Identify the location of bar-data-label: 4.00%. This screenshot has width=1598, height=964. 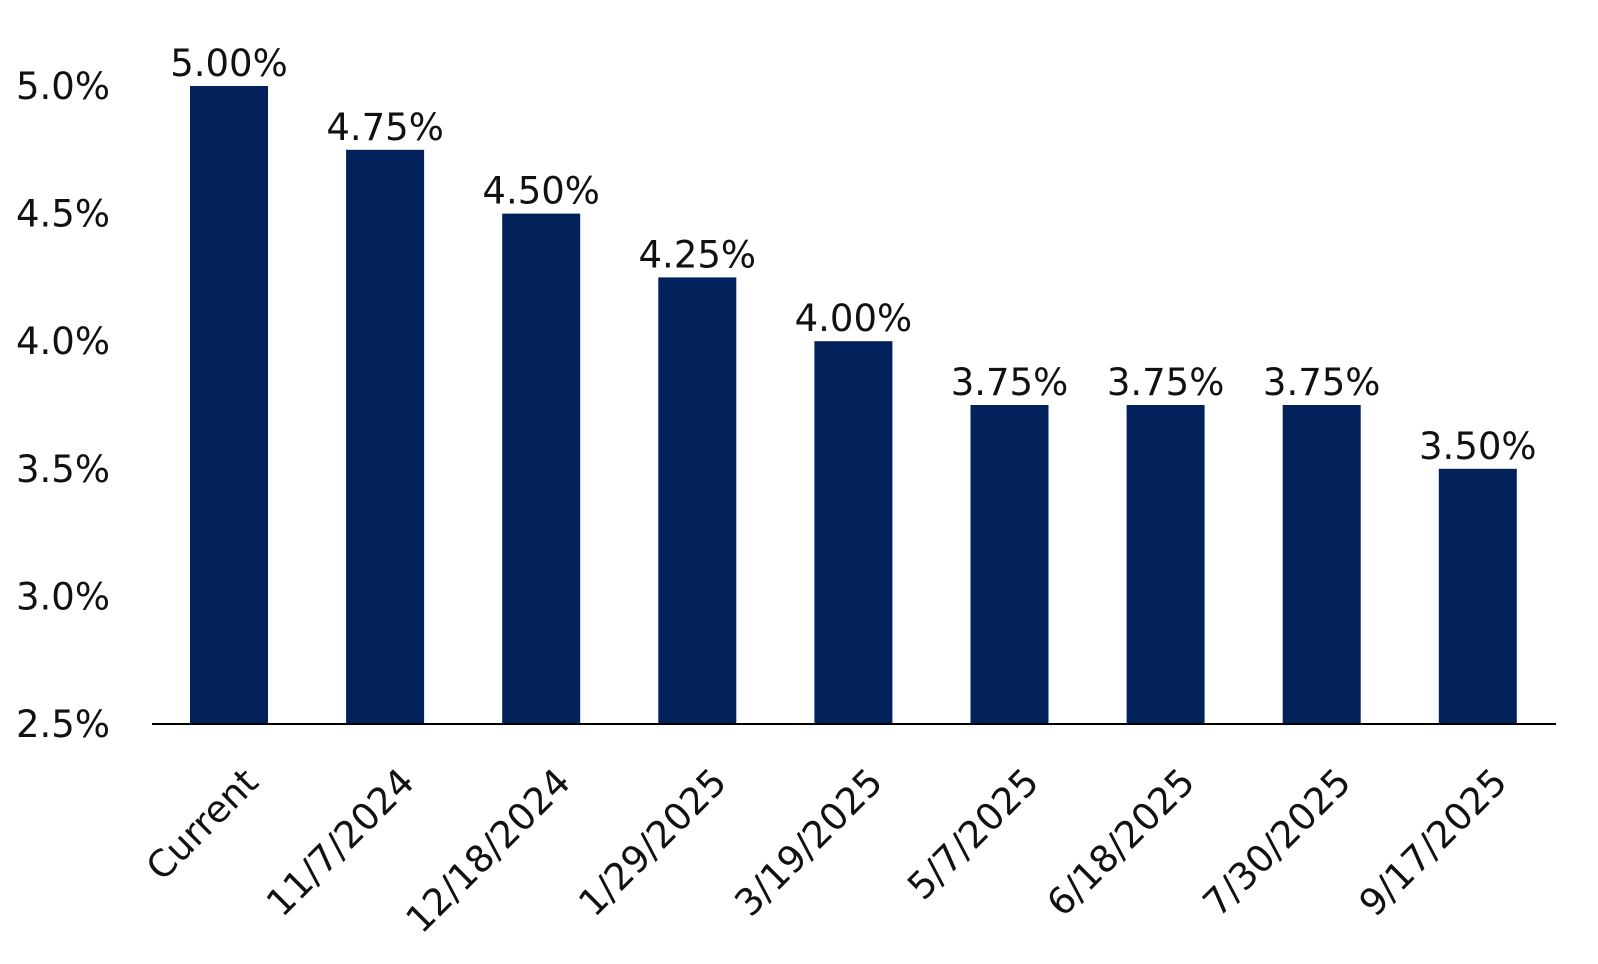
(854, 318).